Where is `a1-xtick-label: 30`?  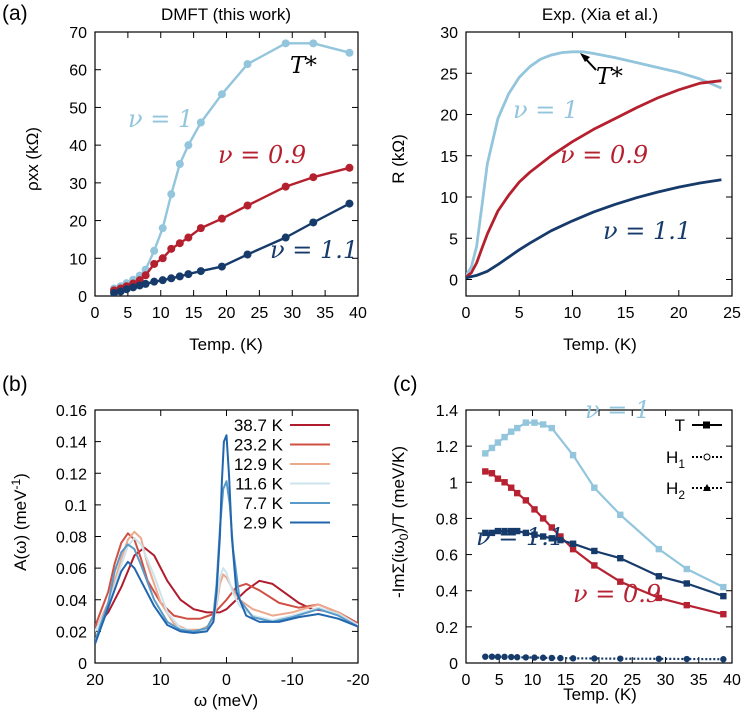 a1-xtick-label: 30 is located at coordinates (292, 313).